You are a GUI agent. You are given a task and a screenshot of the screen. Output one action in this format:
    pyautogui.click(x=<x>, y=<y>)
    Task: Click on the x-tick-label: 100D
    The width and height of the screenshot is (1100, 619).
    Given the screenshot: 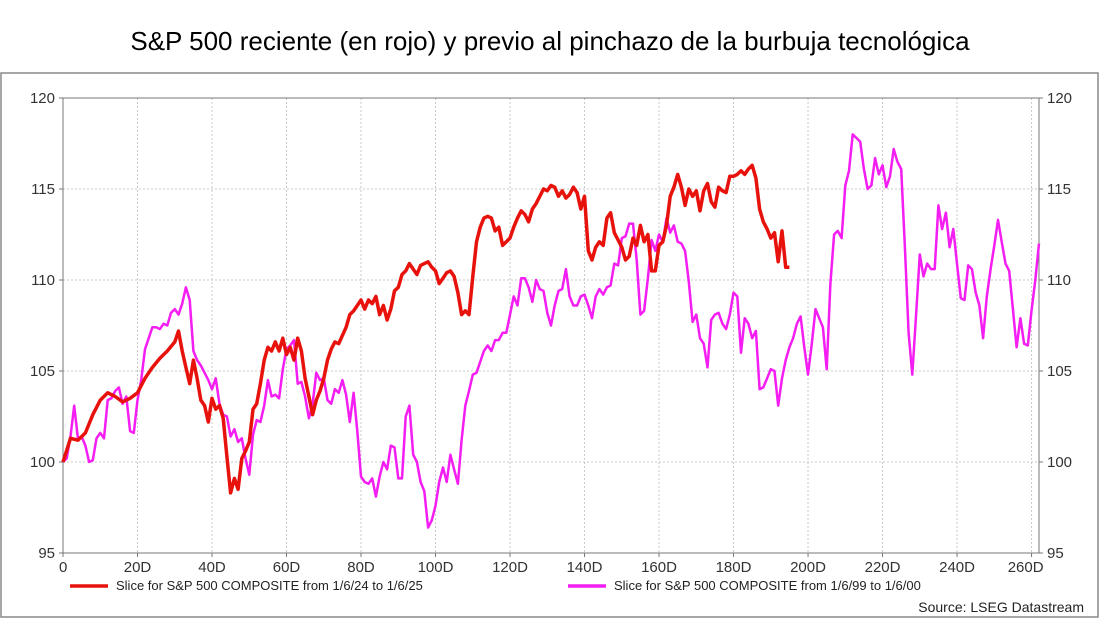 What is the action you would take?
    pyautogui.click(x=436, y=567)
    